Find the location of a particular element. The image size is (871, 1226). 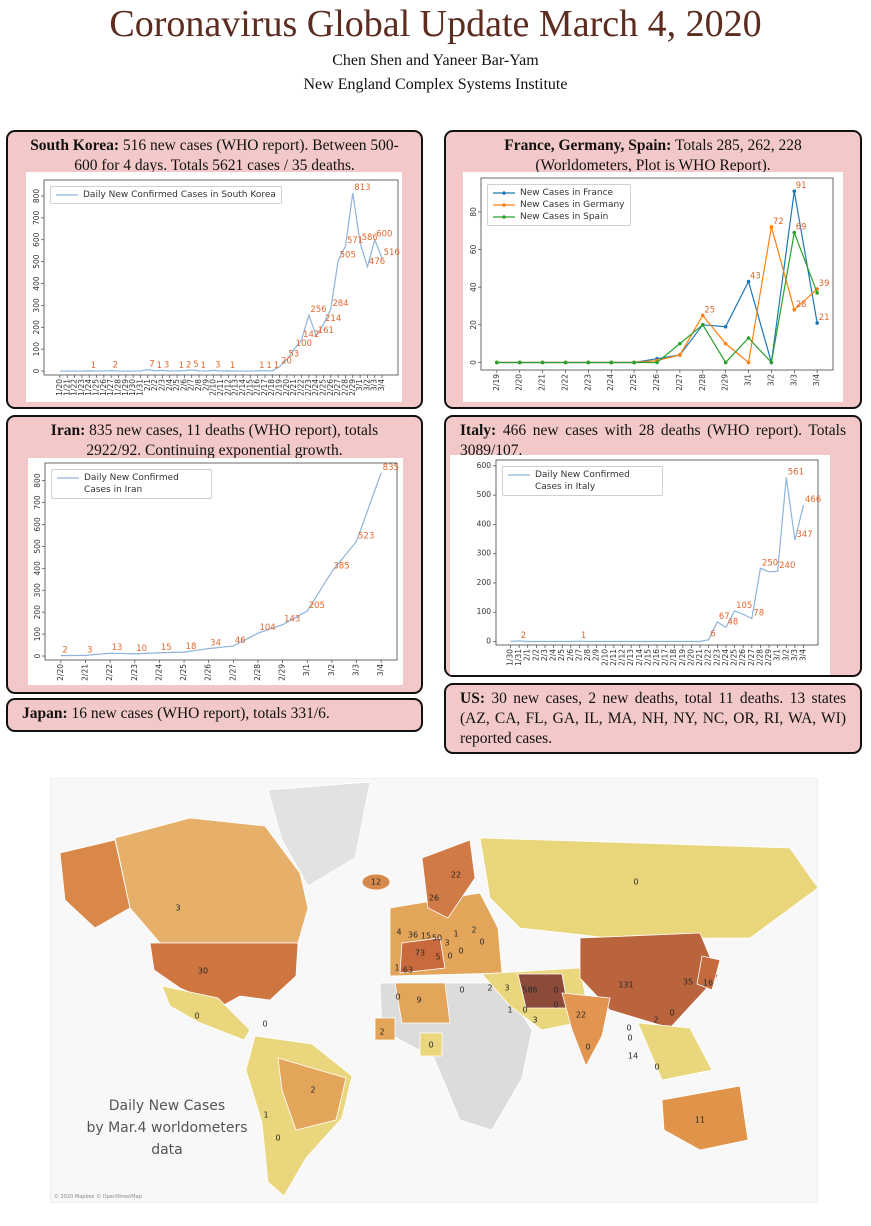

x-tick-label: 2/8 is located at coordinates (198, 385).